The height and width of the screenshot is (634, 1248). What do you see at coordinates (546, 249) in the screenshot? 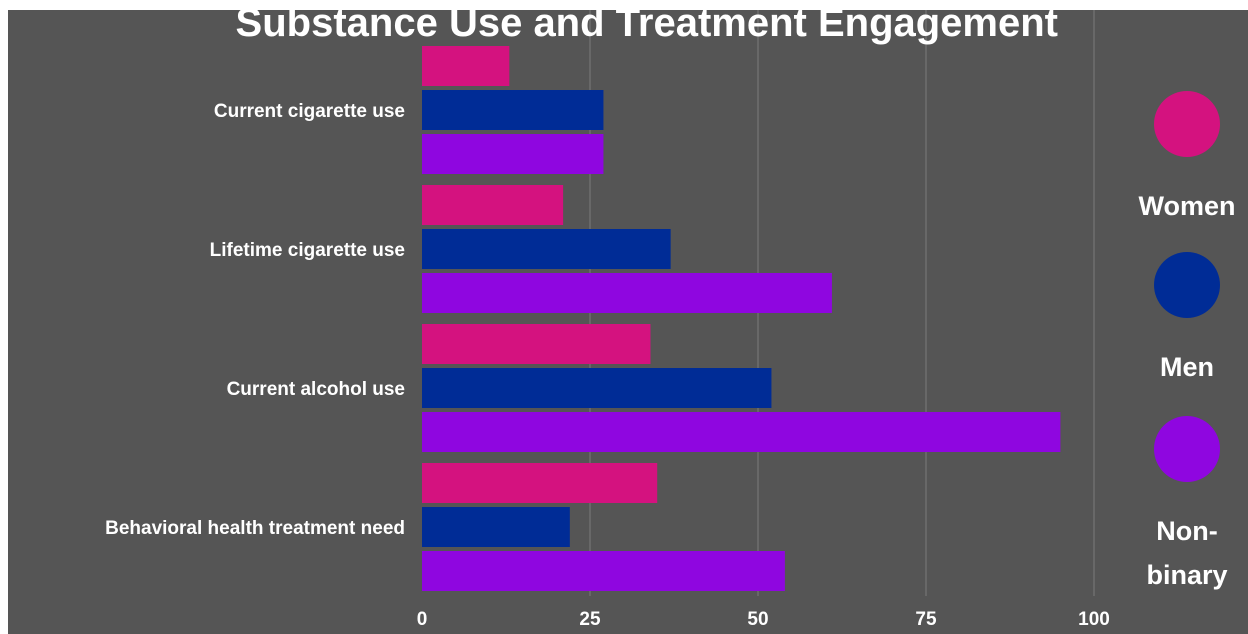
I see `bar-men-lifetime-cigarette-use` at bounding box center [546, 249].